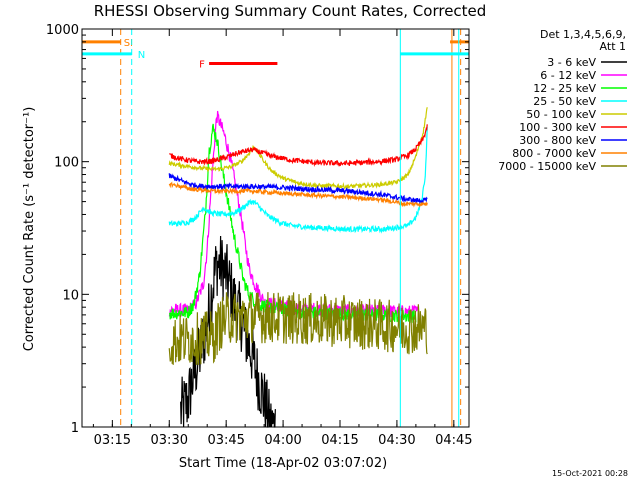 This screenshot has height=480, width=640. What do you see at coordinates (557, 127) in the screenshot?
I see `legend-label: 100 - 300 keV` at bounding box center [557, 127].